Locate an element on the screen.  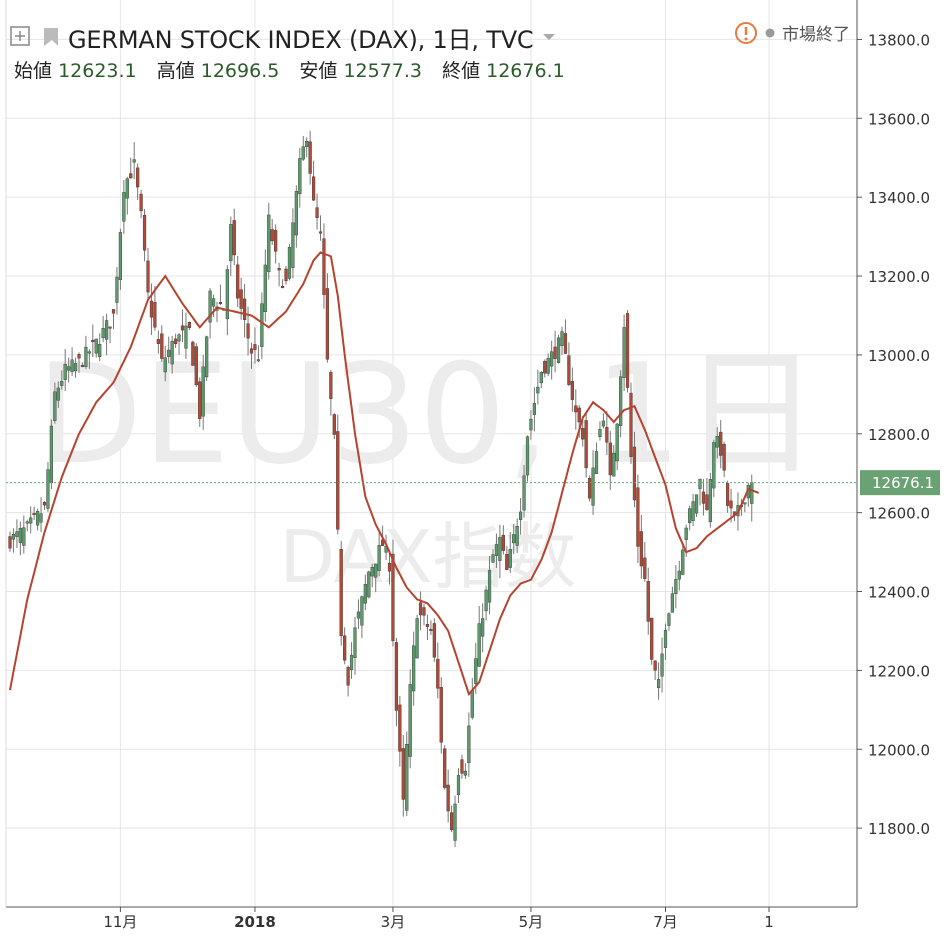
y-tick-label: 12000.0 is located at coordinates (899, 750).